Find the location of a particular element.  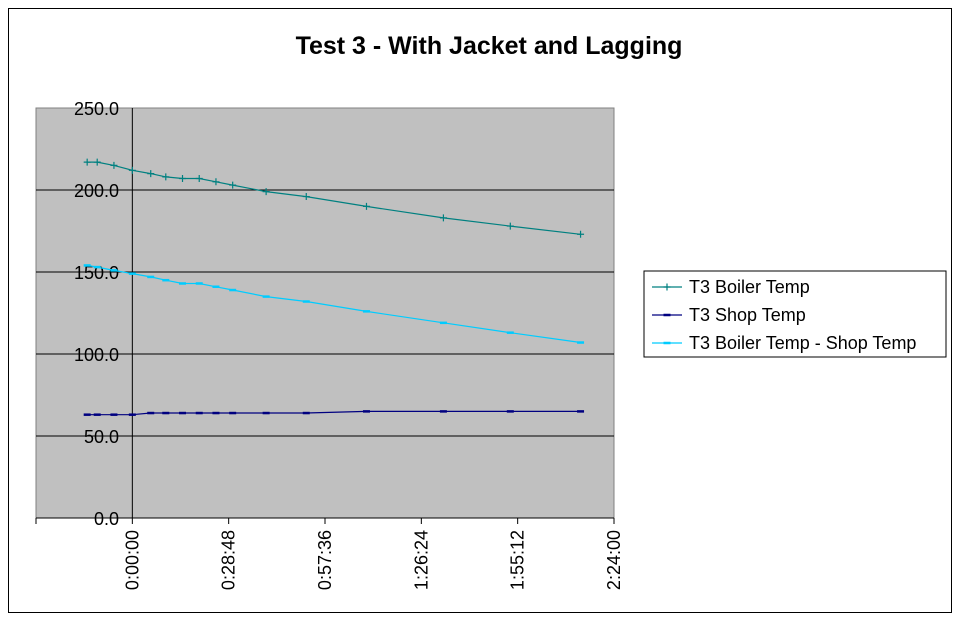

y-tick-label: 50.0 is located at coordinates (101, 437).